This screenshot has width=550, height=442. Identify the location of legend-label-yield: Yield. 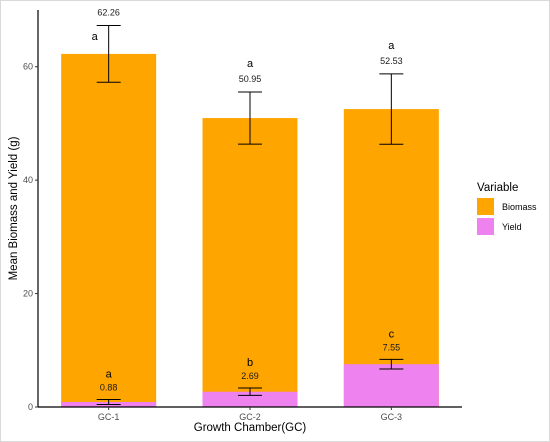
(512, 227).